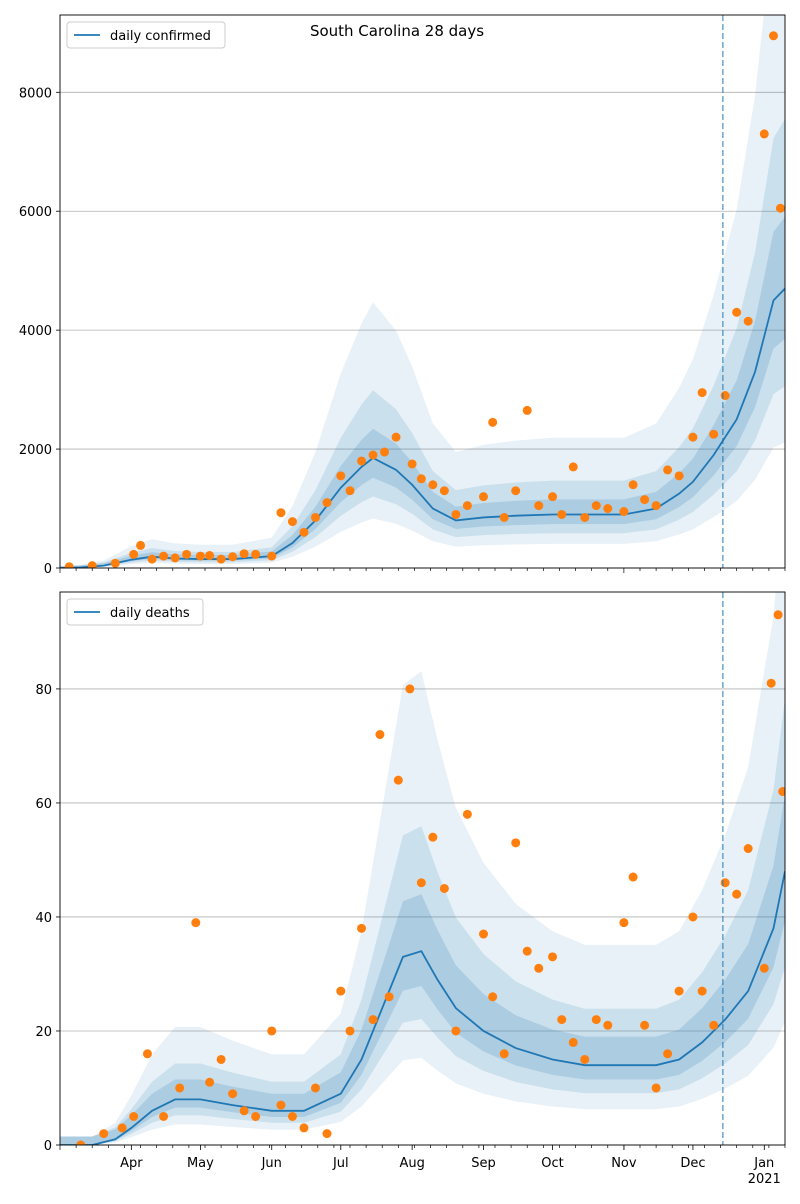  Describe the element at coordinates (150, 613) in the screenshot. I see `legend-label: daily deaths` at that location.